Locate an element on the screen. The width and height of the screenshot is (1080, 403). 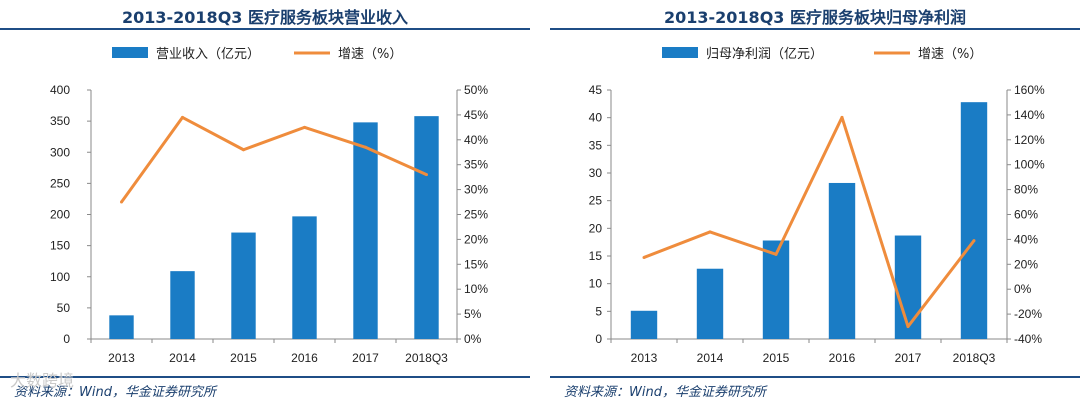
watermark: 大数跨境 is located at coordinates (42, 380).